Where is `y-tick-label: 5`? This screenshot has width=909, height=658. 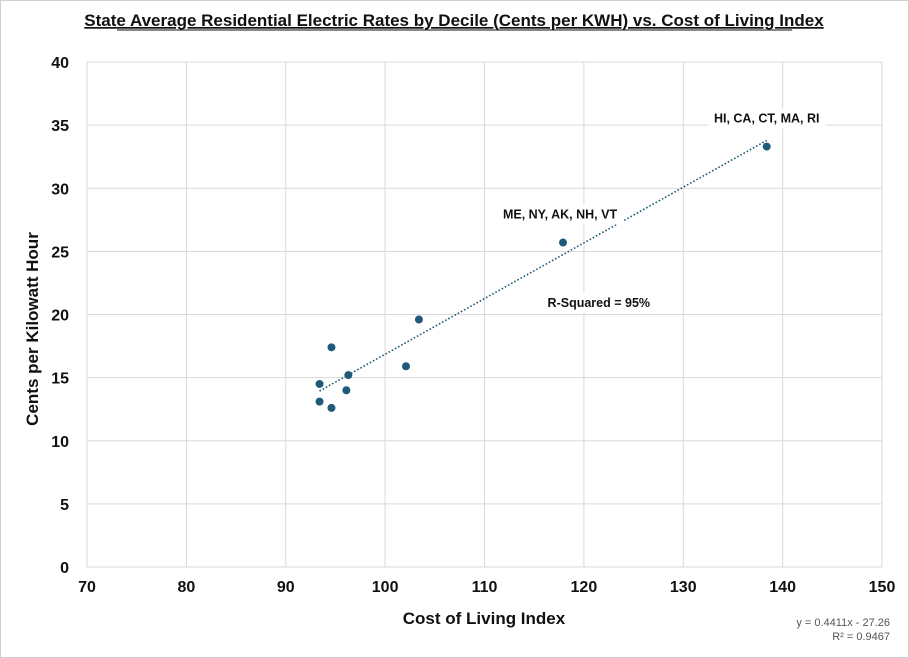 y-tick-label: 5 is located at coordinates (64, 505).